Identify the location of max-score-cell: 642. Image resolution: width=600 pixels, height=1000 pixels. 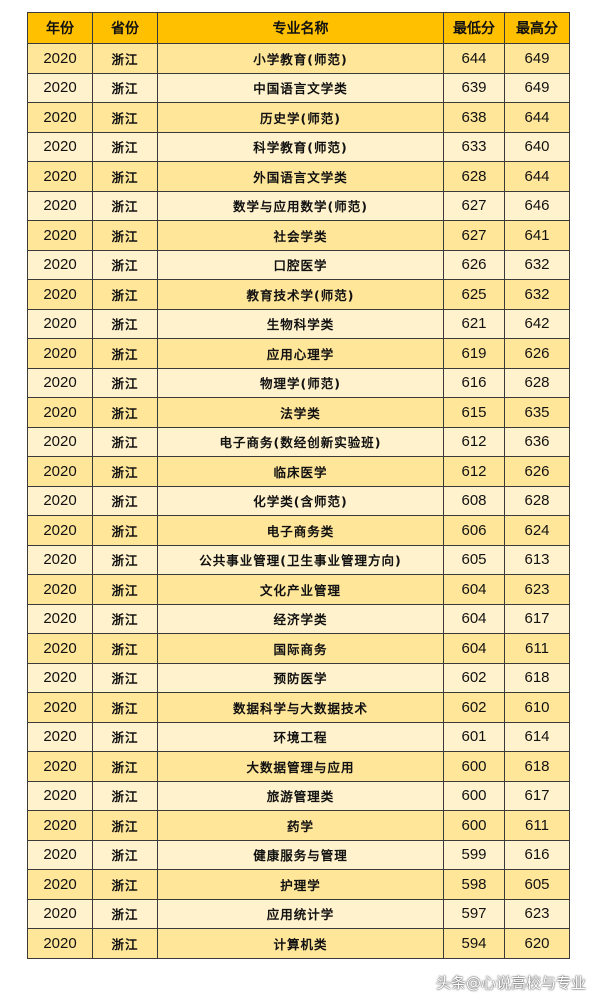
(537, 323).